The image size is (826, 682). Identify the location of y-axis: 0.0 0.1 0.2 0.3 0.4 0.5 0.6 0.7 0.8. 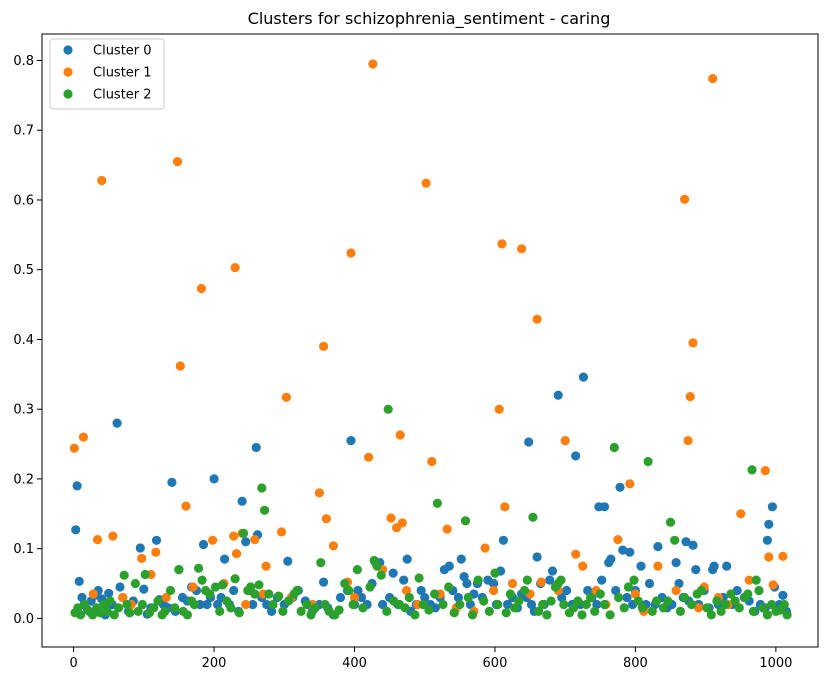
(27, 340).